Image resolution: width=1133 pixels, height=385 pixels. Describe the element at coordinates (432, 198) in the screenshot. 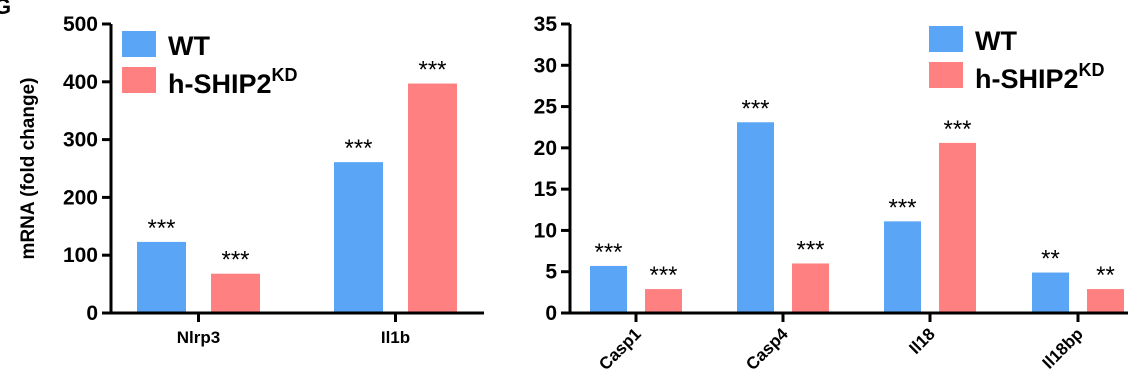

I see `bar-kd-il1b` at that location.